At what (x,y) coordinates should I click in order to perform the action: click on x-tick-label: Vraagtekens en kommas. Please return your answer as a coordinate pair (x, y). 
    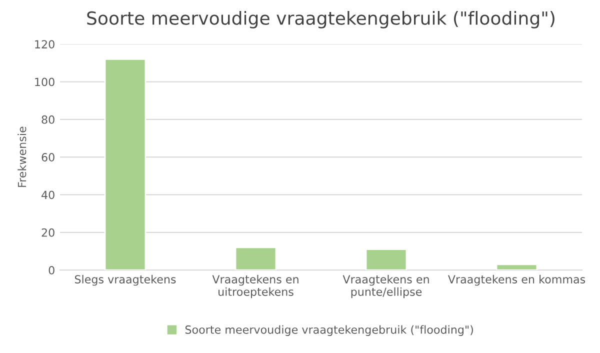
    Looking at the image, I should click on (517, 280).